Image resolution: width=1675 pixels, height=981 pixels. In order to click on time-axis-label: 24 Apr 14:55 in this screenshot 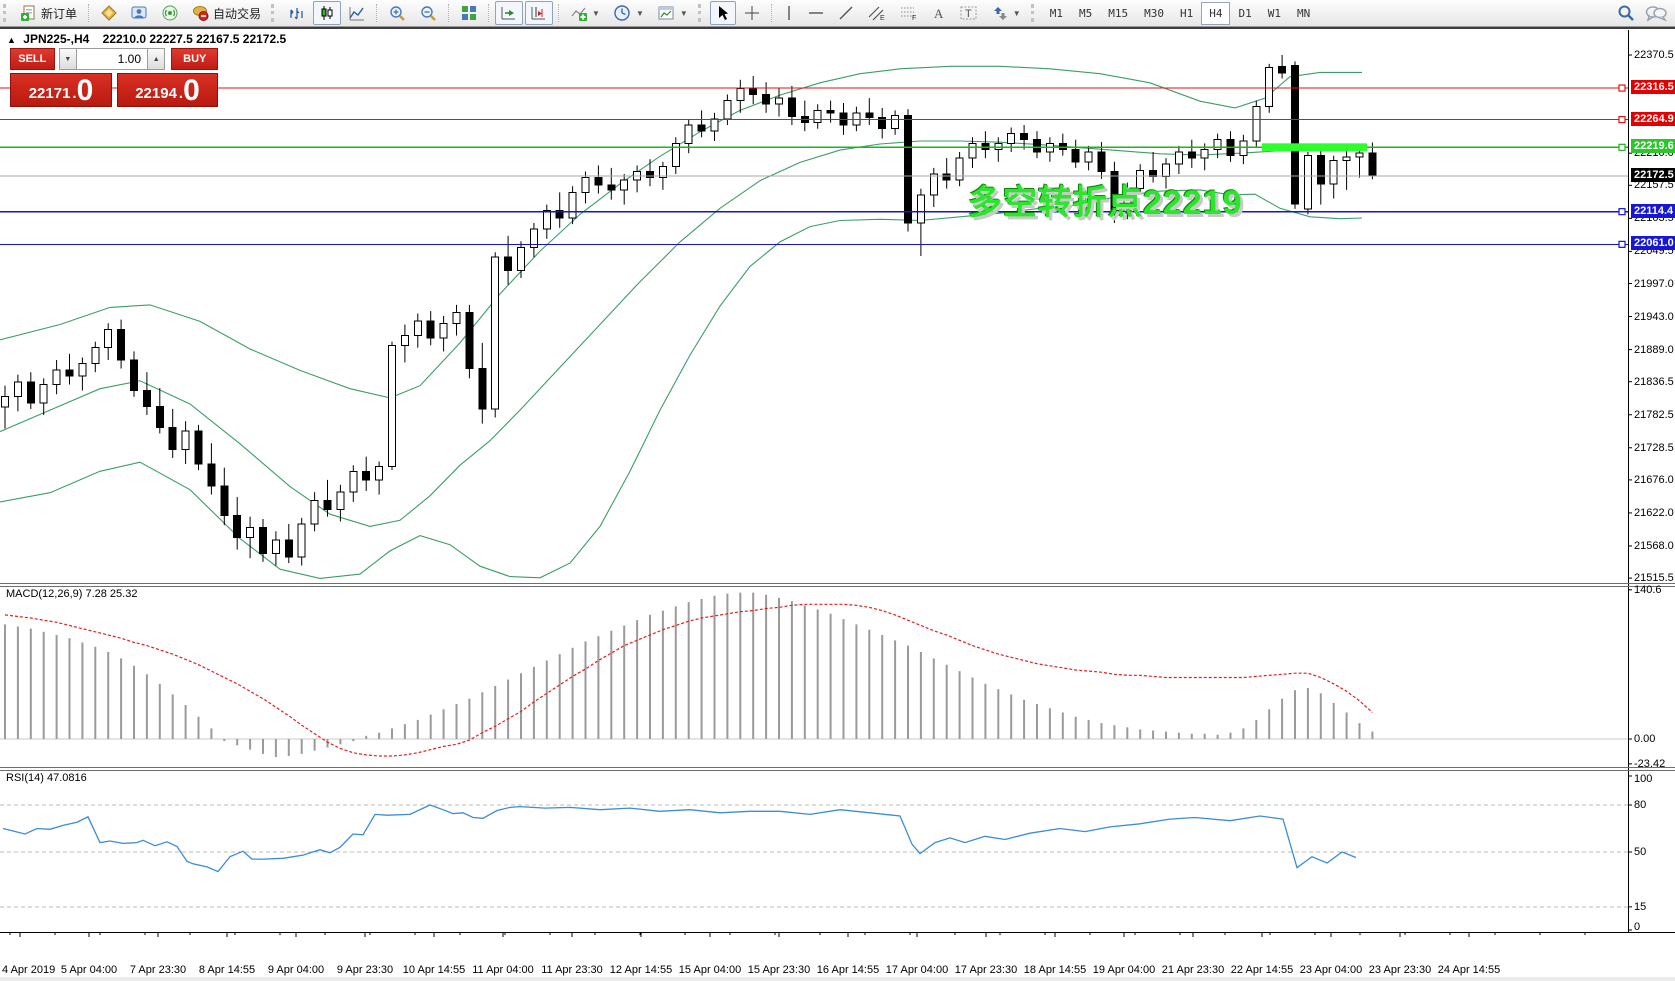, I will do `click(1469, 970)`.